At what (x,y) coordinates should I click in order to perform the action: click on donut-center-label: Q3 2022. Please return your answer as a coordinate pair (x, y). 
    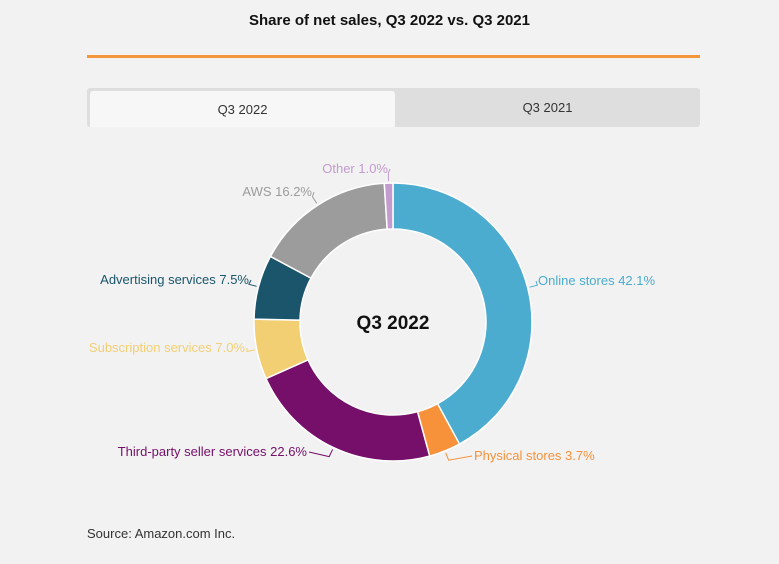
    Looking at the image, I should click on (393, 323).